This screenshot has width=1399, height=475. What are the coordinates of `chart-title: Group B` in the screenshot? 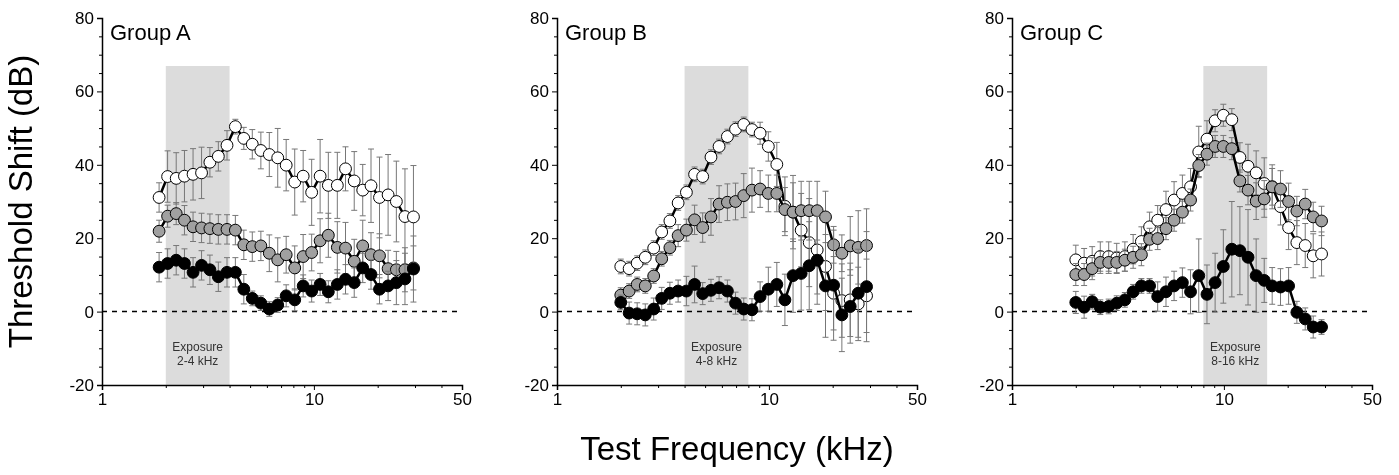 It's located at (606, 32).